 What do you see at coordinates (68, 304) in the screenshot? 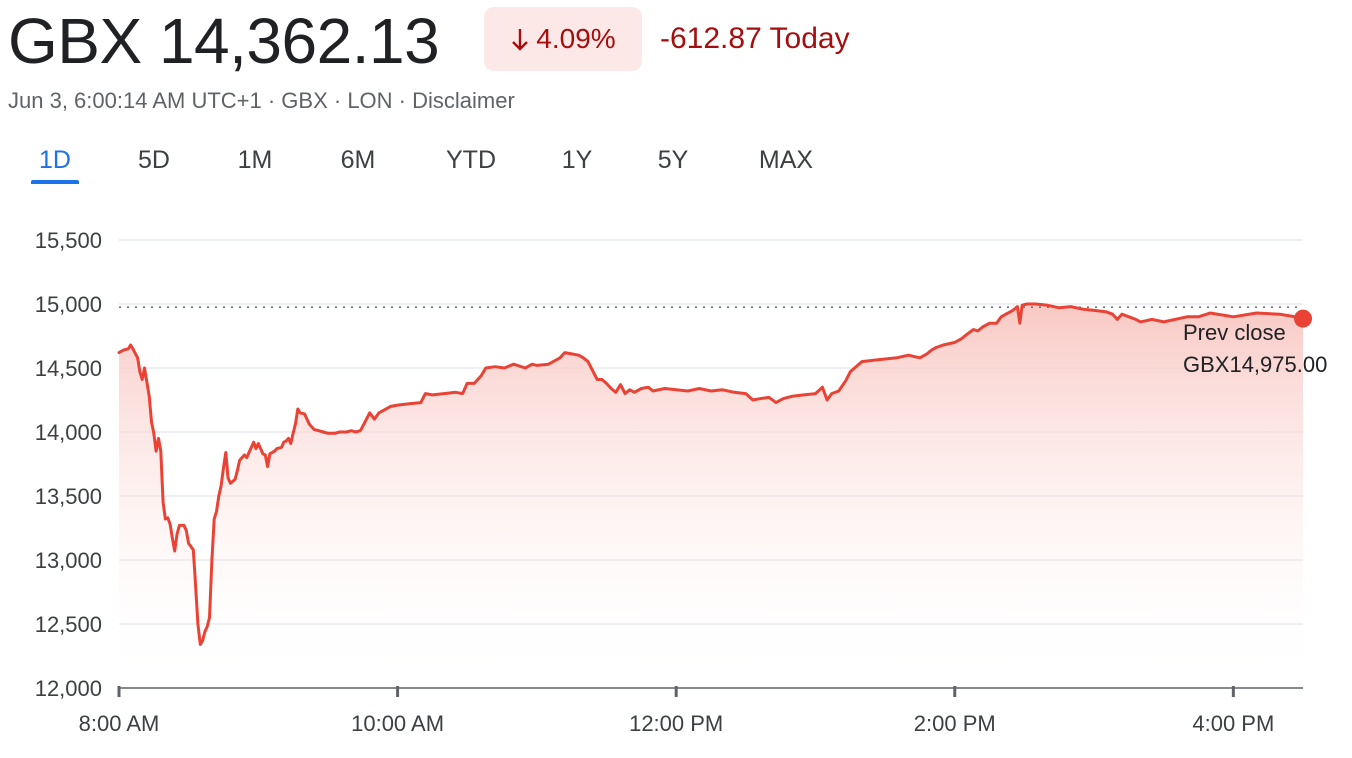
I see `y-tick-label: 15,000` at bounding box center [68, 304].